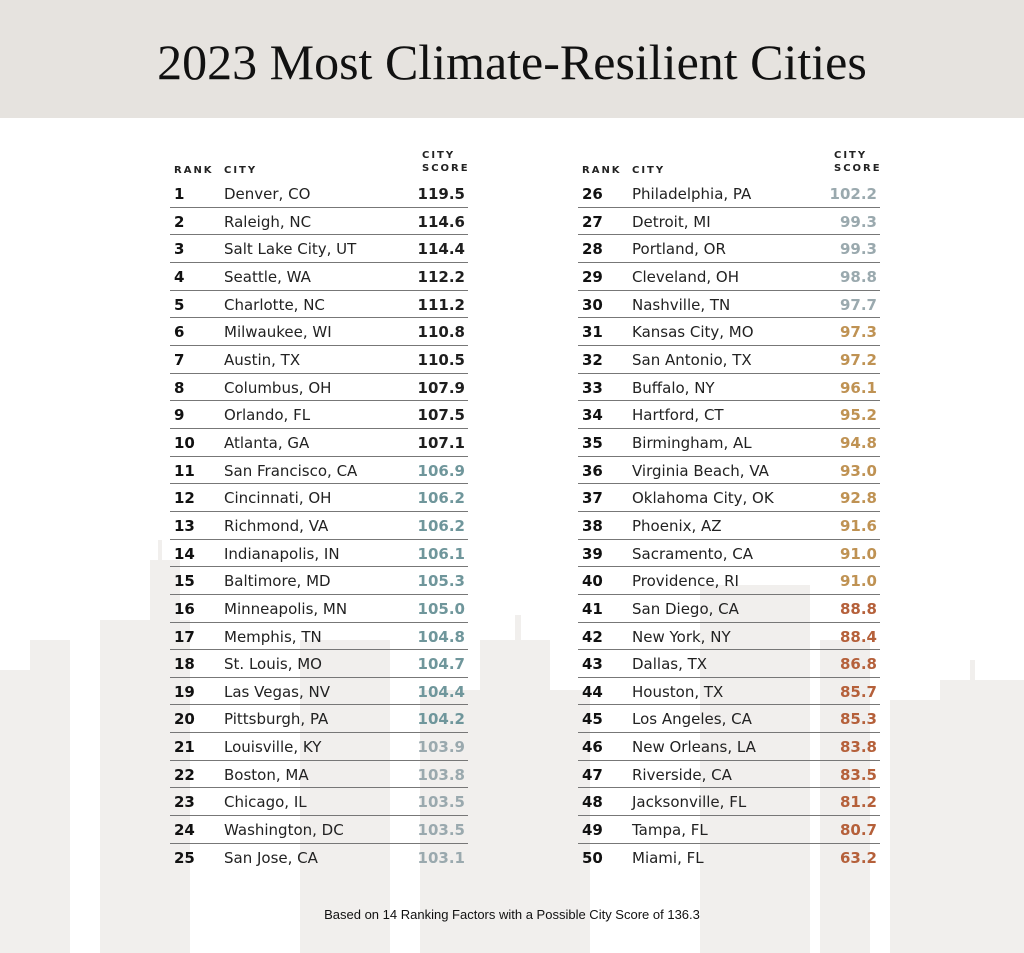 The image size is (1024, 953). What do you see at coordinates (685, 276) in the screenshot?
I see `city-cell: Cleveland, OH` at bounding box center [685, 276].